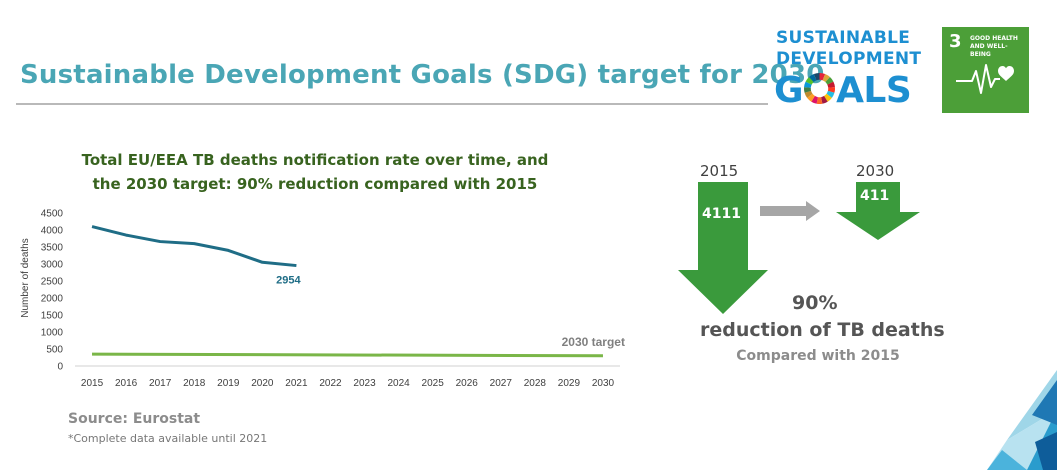  Describe the element at coordinates (849, 59) in the screenshot. I see `sdg-logo-line2: DEVELOPMENT` at that location.